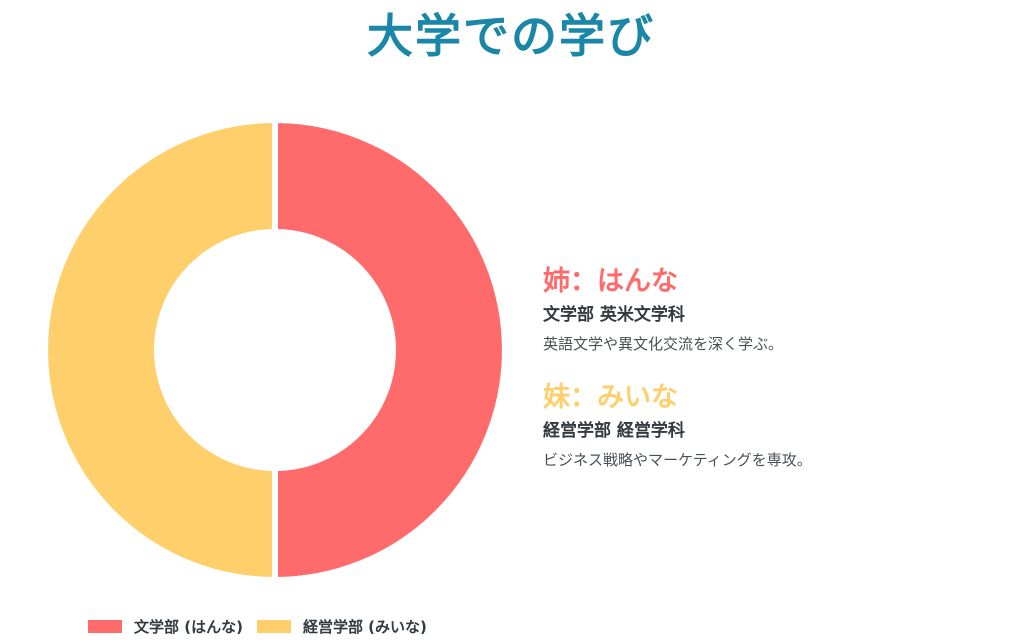  I want to click on legend-swatch-miina, so click(273, 626).